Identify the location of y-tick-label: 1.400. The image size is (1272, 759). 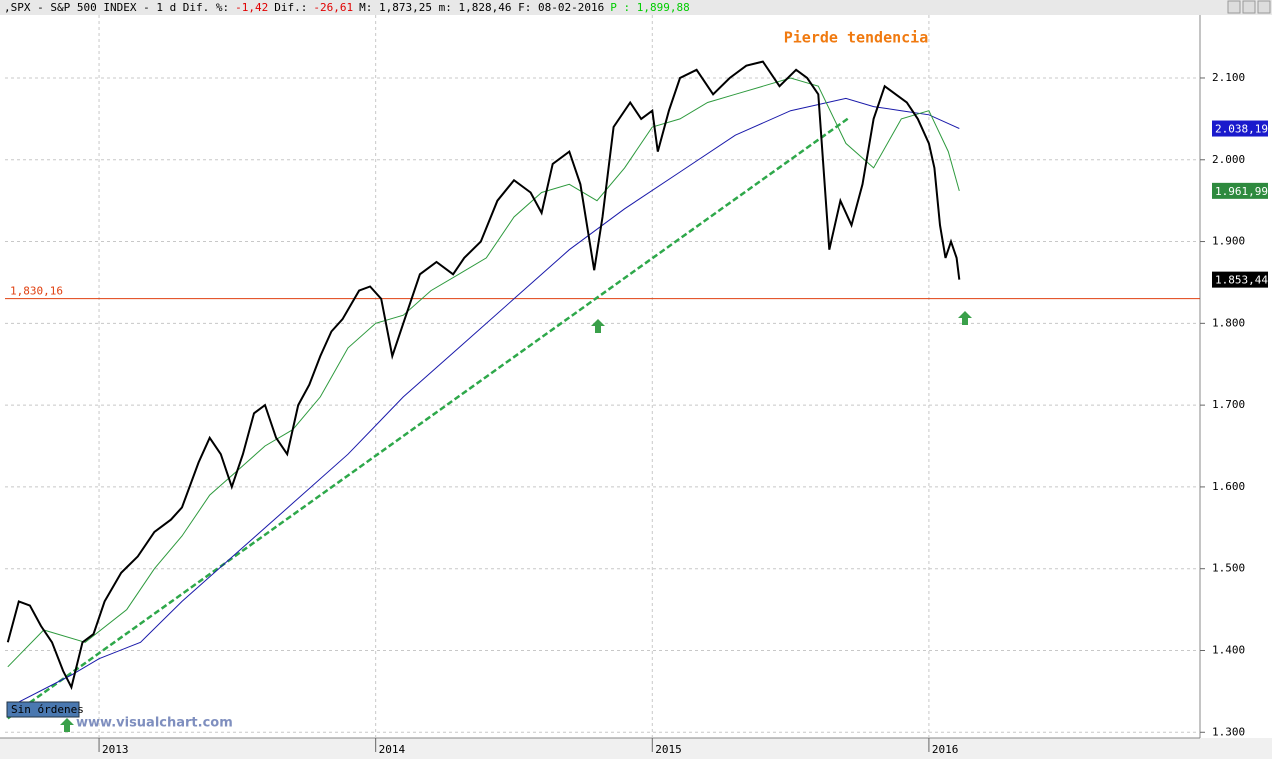
(1228, 649).